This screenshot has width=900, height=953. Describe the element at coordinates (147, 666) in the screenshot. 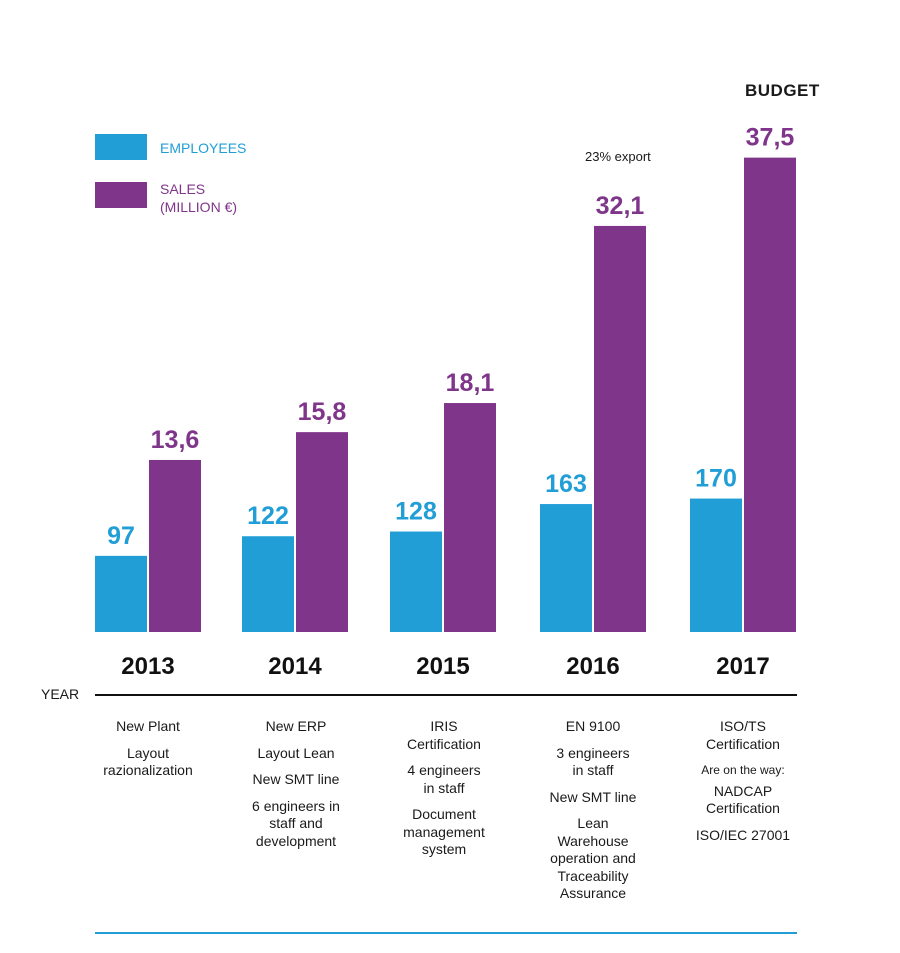

I see `x-tick-label-2013: 2013` at that location.